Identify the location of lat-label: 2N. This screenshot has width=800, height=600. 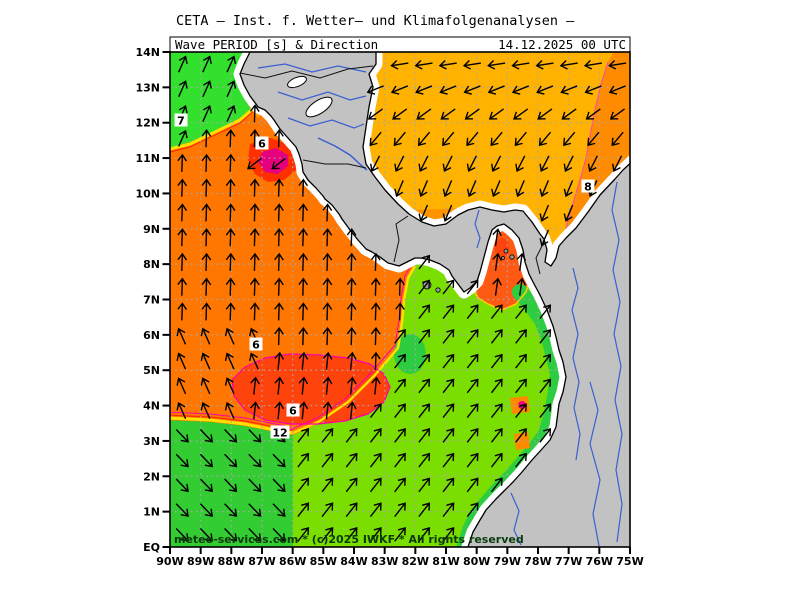
(151, 476).